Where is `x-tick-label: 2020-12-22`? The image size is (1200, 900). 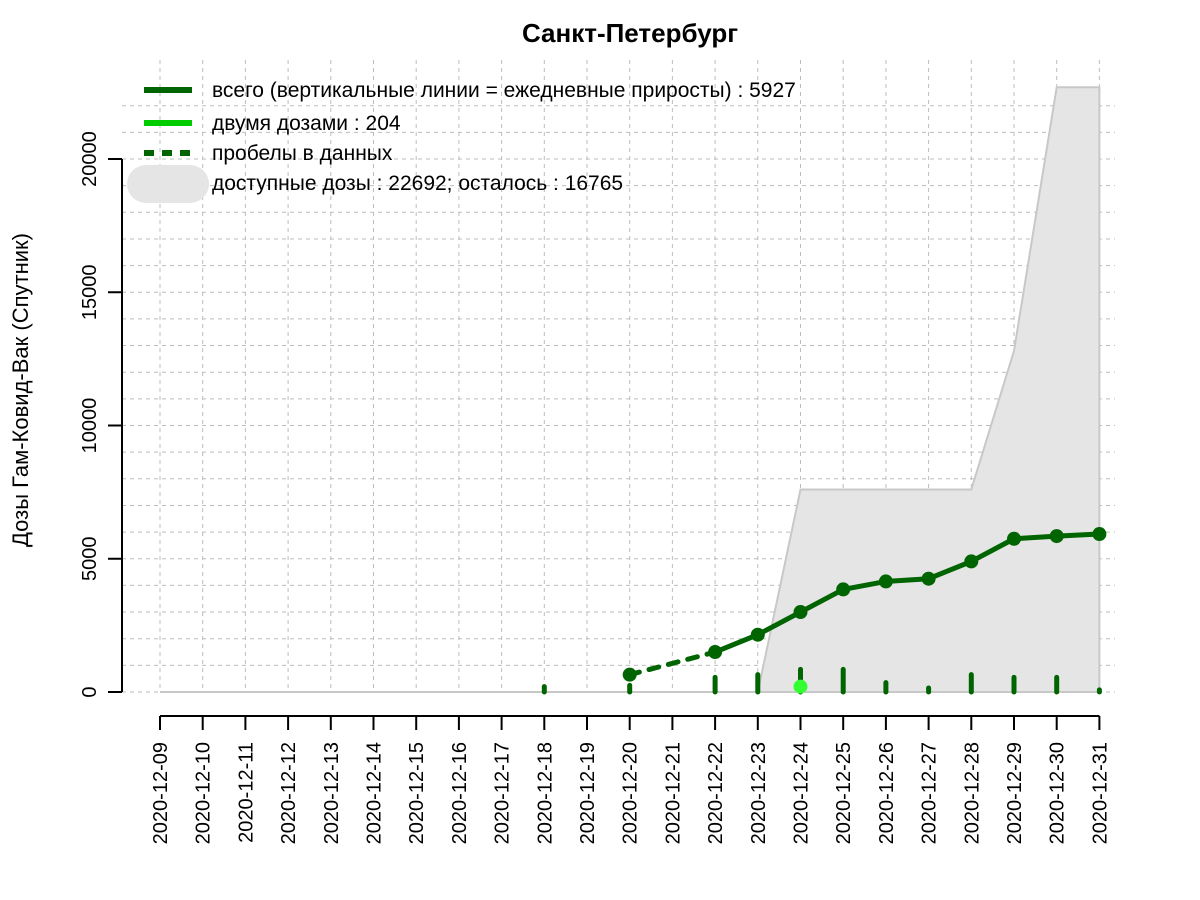 x-tick-label: 2020-12-22 is located at coordinates (716, 793).